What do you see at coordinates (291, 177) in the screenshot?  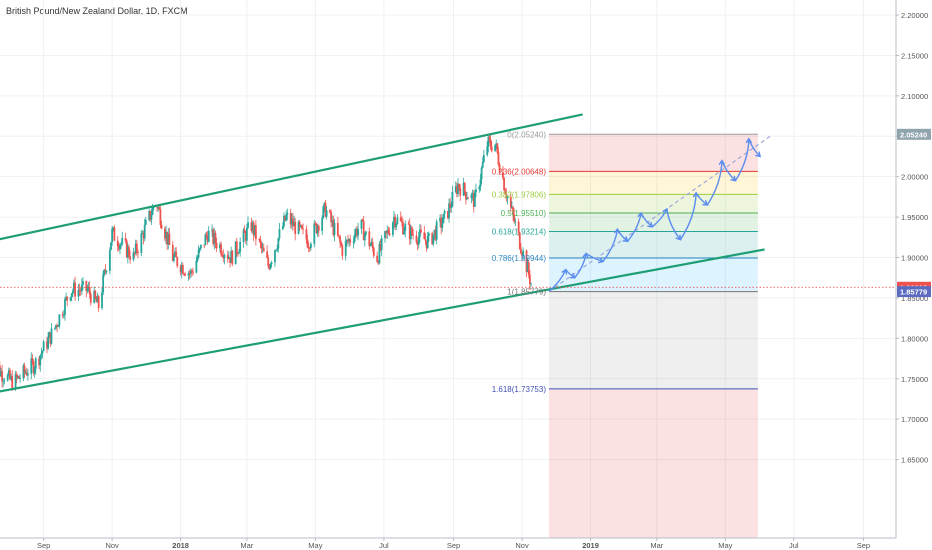 I see `upper-channel-line` at bounding box center [291, 177].